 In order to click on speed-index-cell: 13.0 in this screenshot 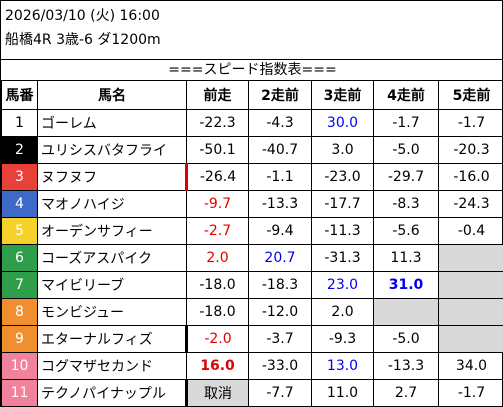, I will do `click(342, 365)`.